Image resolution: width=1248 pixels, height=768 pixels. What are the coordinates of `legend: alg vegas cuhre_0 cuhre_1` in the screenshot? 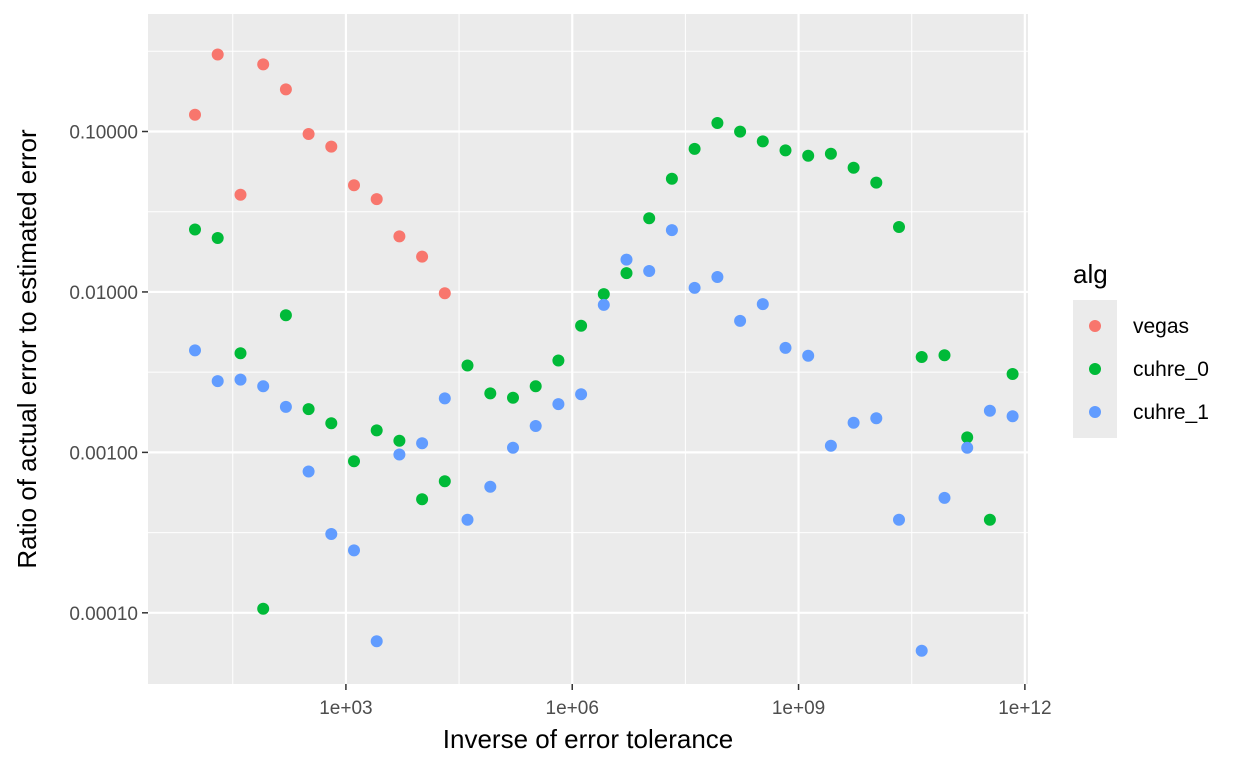 It's located at (1141, 348).